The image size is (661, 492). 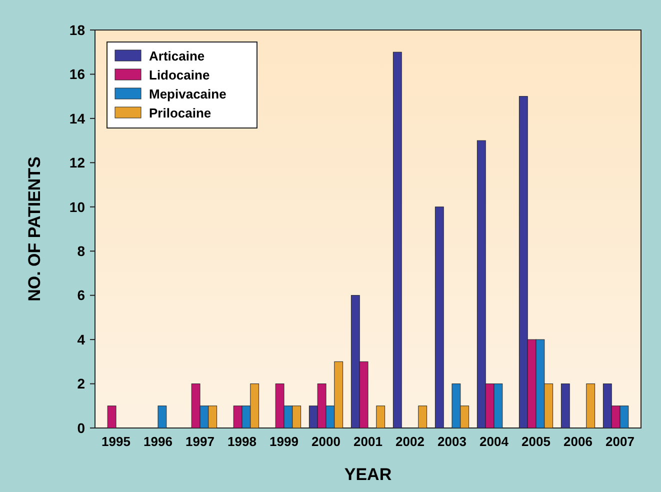 What do you see at coordinates (77, 74) in the screenshot?
I see `y-tick-label: 16` at bounding box center [77, 74].